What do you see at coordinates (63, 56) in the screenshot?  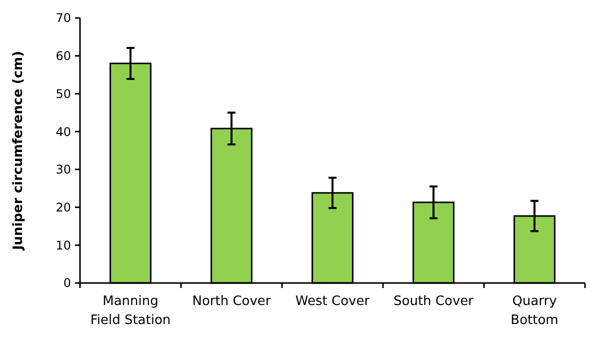 I see `y-tick-label: 60` at bounding box center [63, 56].